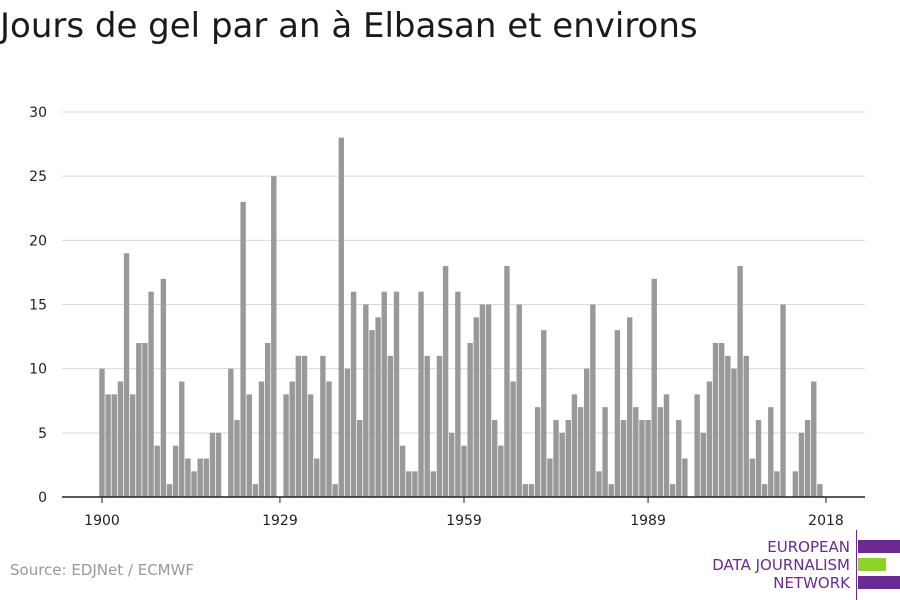  Describe the element at coordinates (593, 400) in the screenshot. I see `bar-1980` at that location.